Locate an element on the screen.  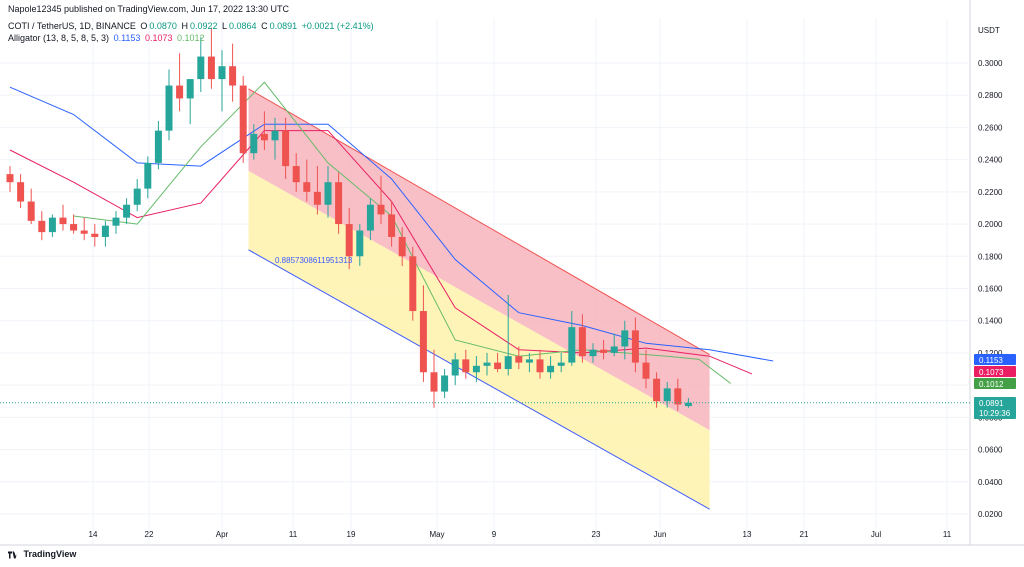
price-tag-value: 0.1153 is located at coordinates (991, 360).